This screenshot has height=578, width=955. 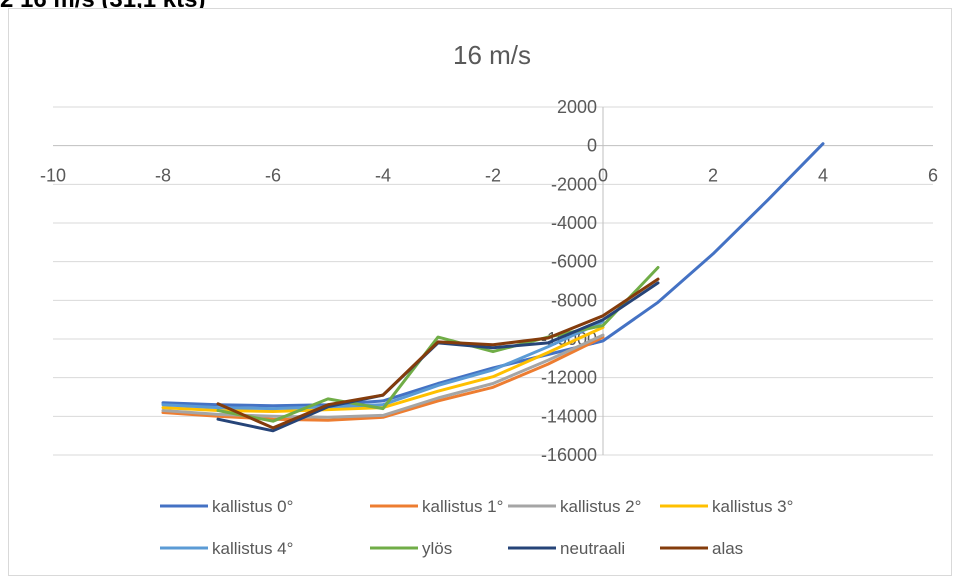 I want to click on legend-label: kallistus 3°, so click(x=752, y=506).